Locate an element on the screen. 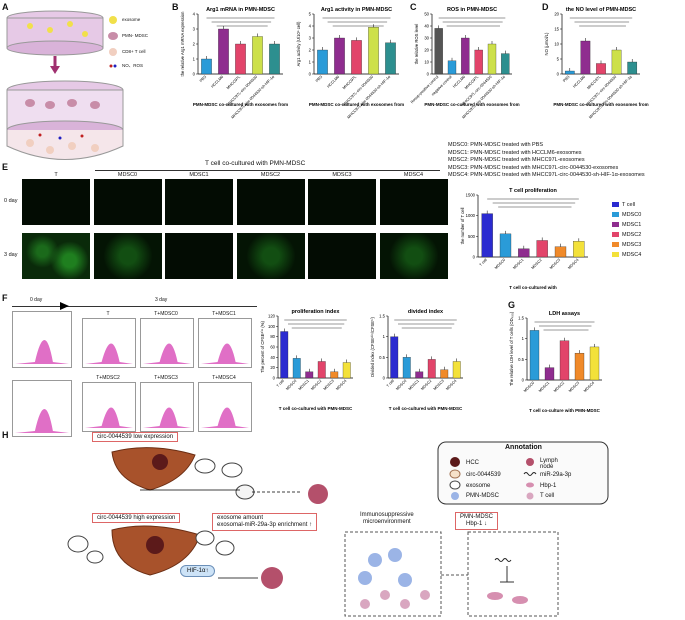 The height and width of the screenshot is (620, 685). y-axis-label: Arg1 activity (U/10⁶ cell) is located at coordinates (298, 43).